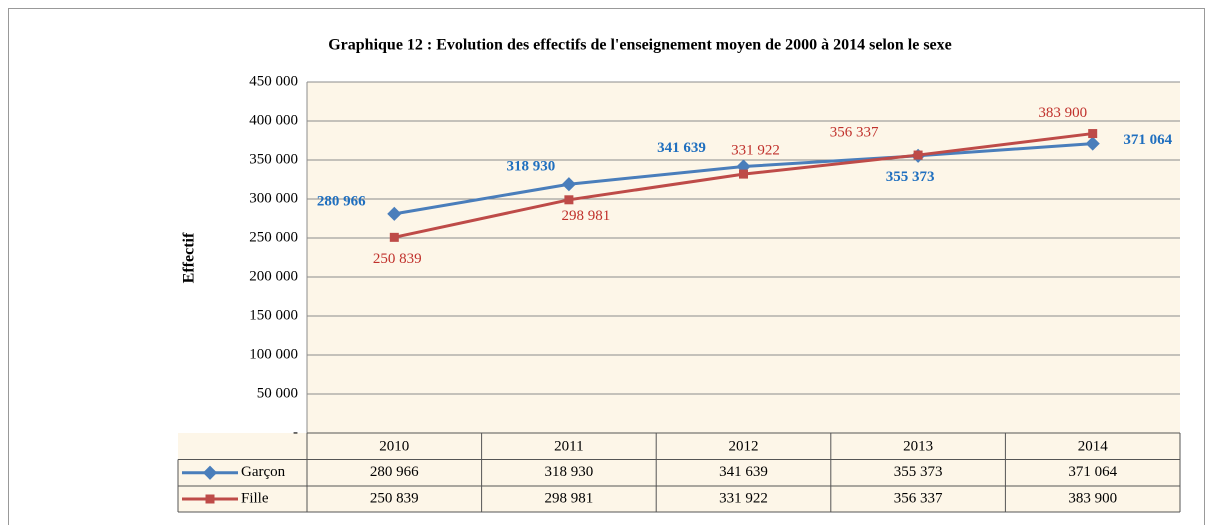  What do you see at coordinates (586, 216) in the screenshot?
I see `data-label: 298 981` at bounding box center [586, 216].